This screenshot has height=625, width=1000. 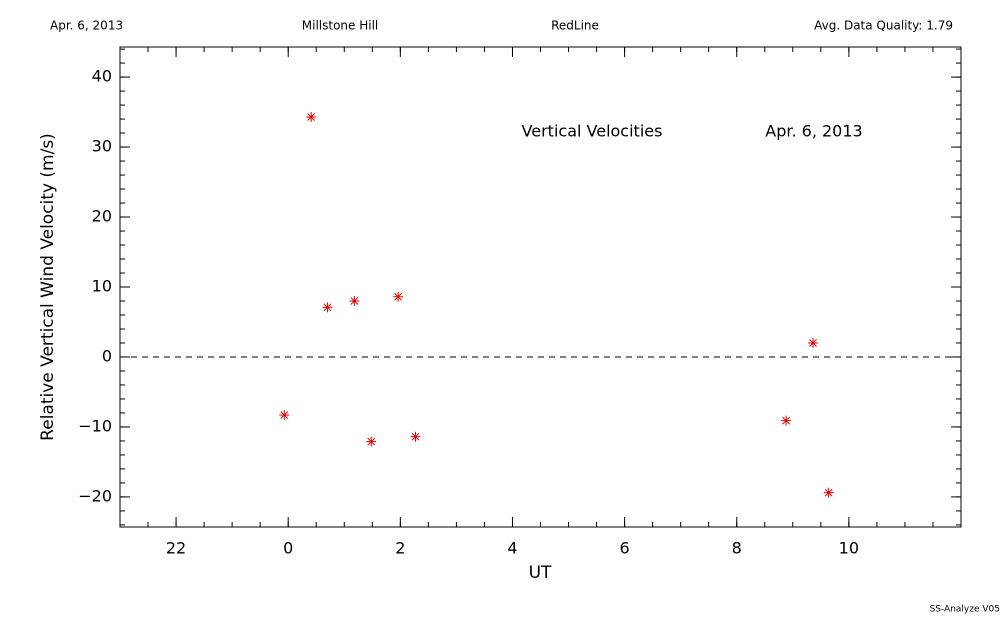 What do you see at coordinates (86, 26) in the screenshot?
I see `header-date: Apr. 6, 2013` at bounding box center [86, 26].